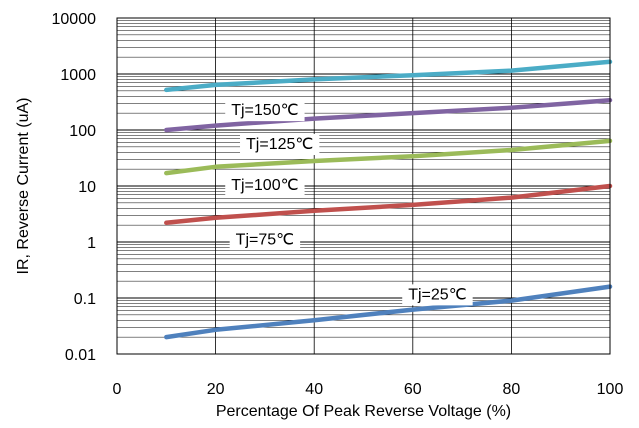  What do you see at coordinates (216, 389) in the screenshot?
I see `x-tick-label: 20` at bounding box center [216, 389].